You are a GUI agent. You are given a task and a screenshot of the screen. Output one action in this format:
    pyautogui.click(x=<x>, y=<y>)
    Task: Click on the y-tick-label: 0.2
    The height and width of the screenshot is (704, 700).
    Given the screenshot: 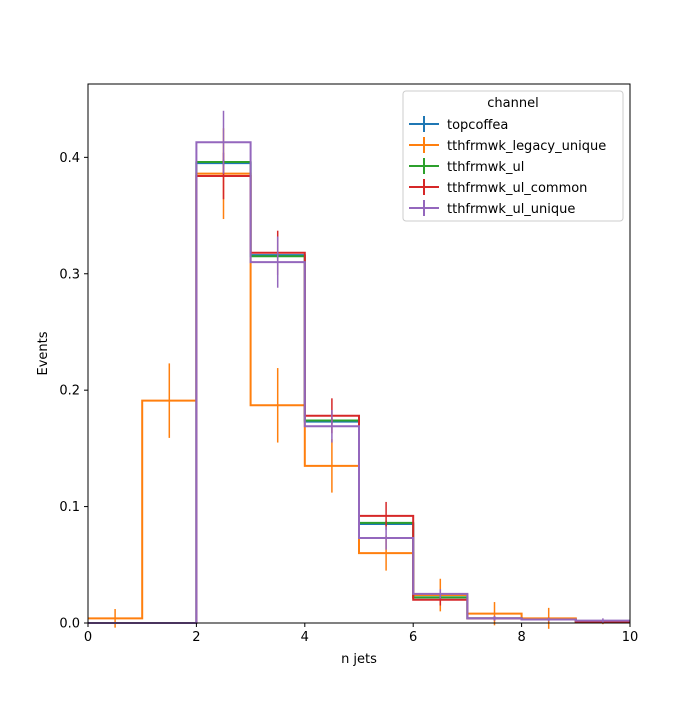 What is the action you would take?
    pyautogui.click(x=69, y=391)
    